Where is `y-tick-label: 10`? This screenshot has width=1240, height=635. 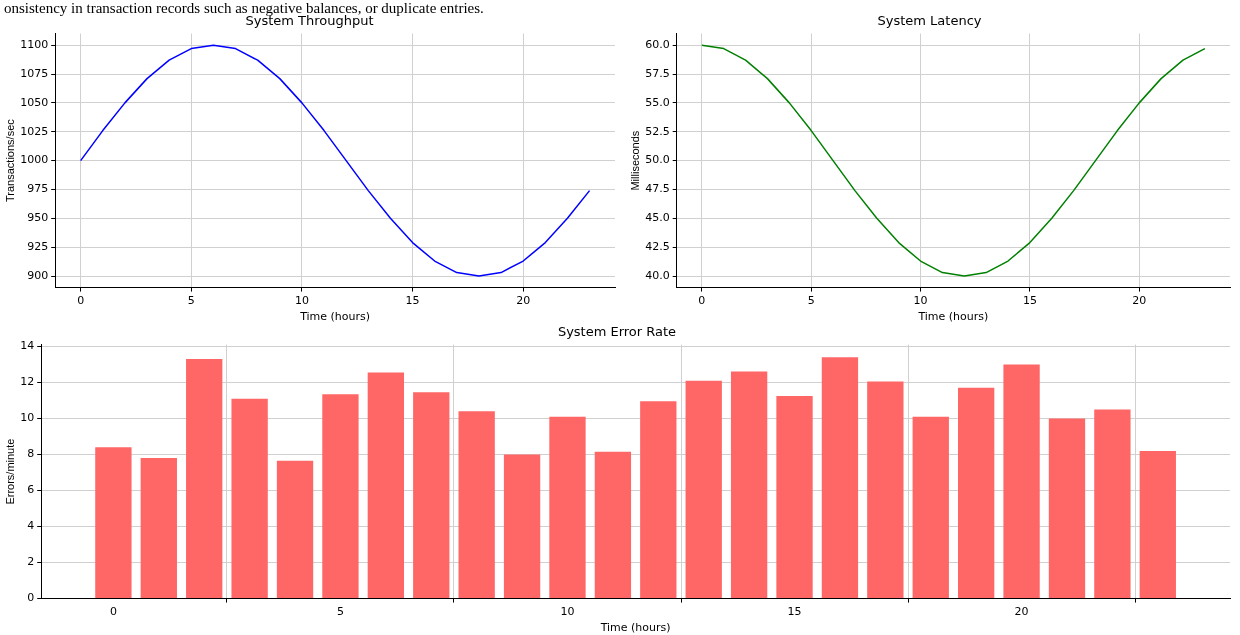
y-tick-label: 10 is located at coordinates (27, 418).